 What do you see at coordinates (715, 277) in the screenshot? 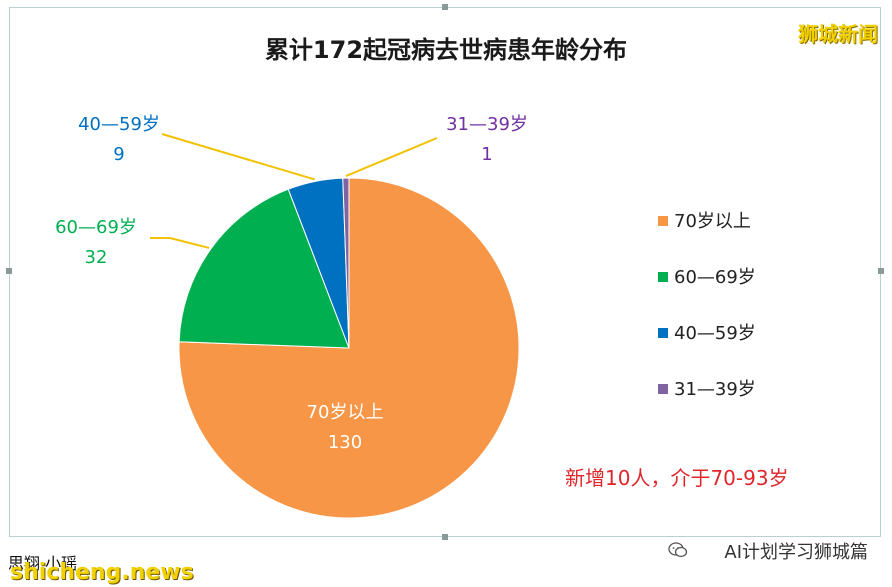
I see `legend-label-1: 60—69岁` at bounding box center [715, 277].